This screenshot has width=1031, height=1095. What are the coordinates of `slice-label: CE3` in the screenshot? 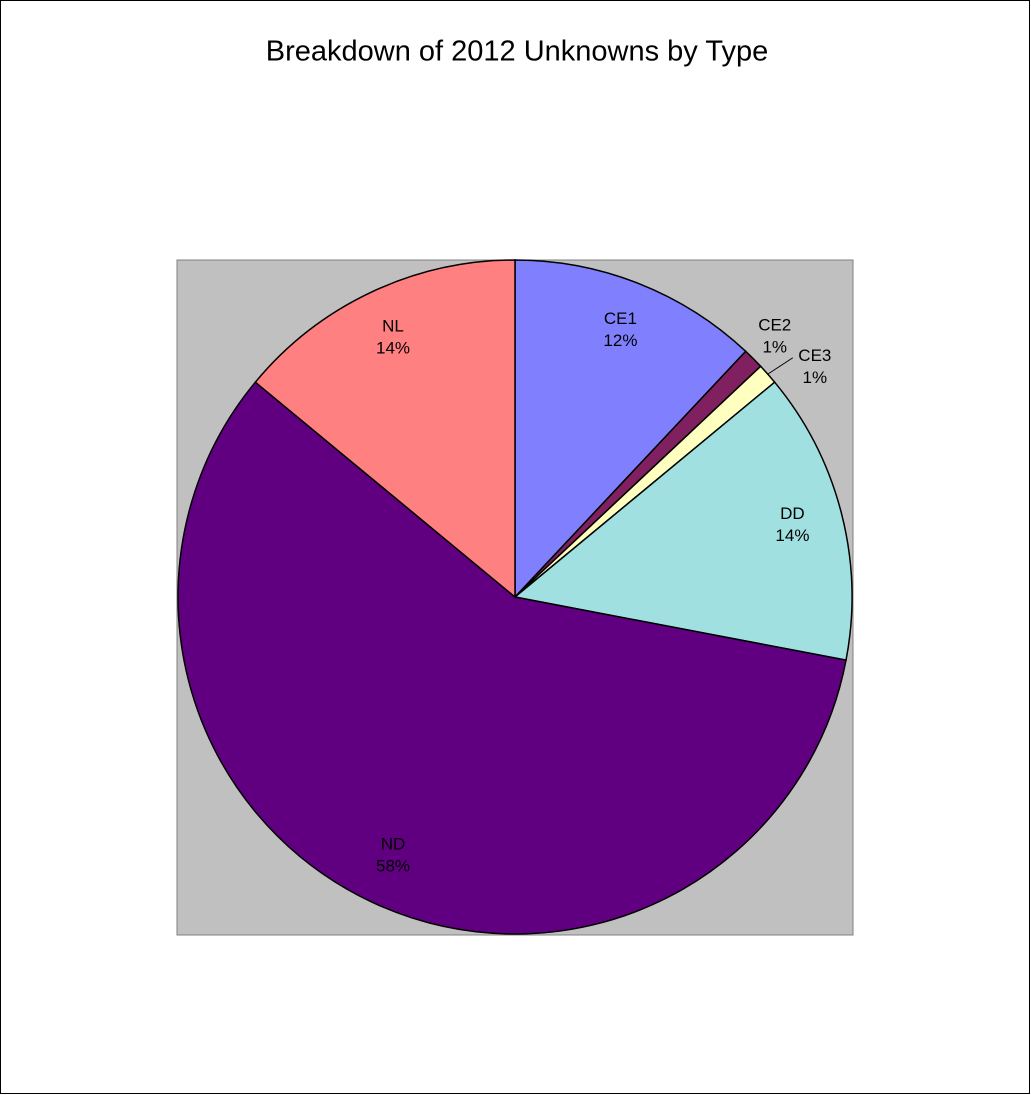 It's located at (814, 355).